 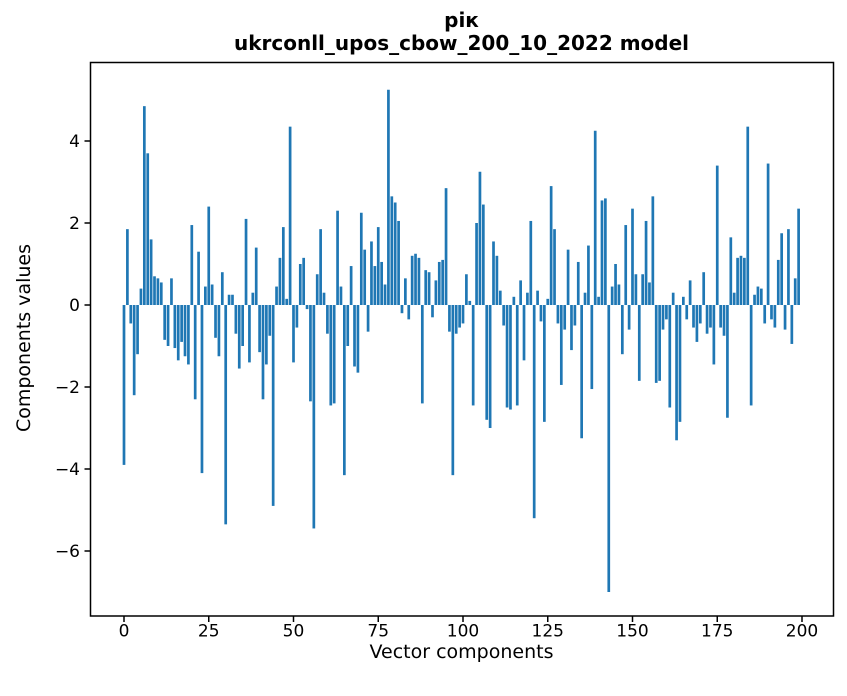 I want to click on x-tick-label: 0, so click(x=124, y=632).